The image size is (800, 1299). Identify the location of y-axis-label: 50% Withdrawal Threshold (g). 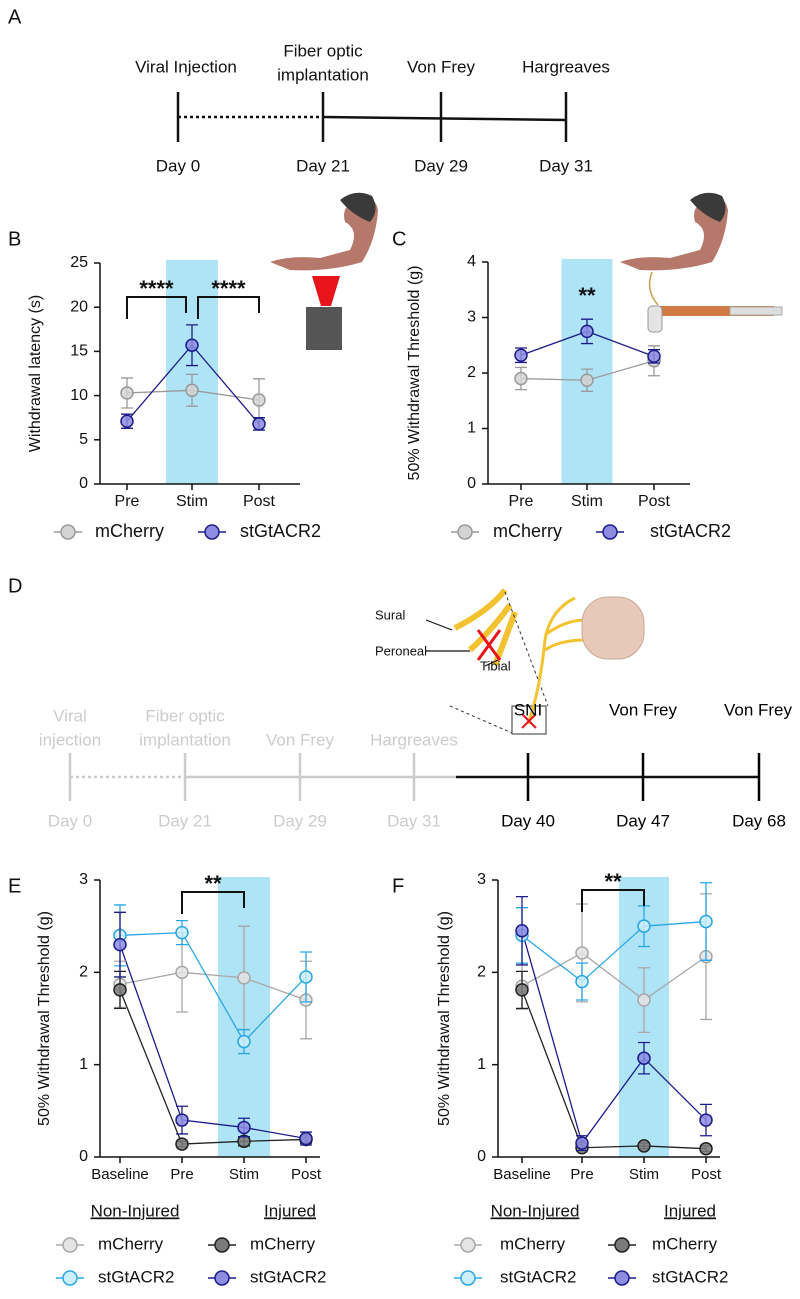
(414, 373).